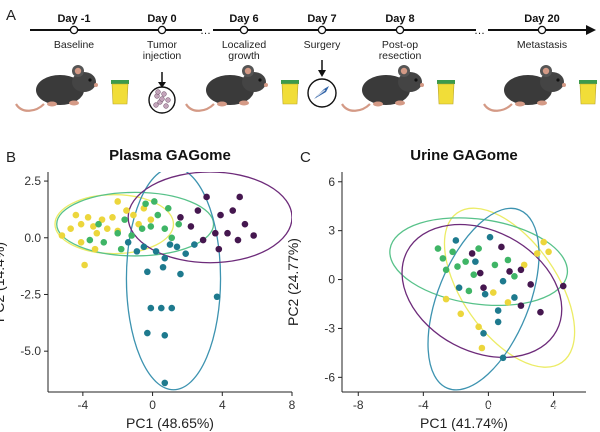  What do you see at coordinates (321, 19) in the screenshot?
I see `timeline-day-label: Day 7` at bounding box center [321, 19].